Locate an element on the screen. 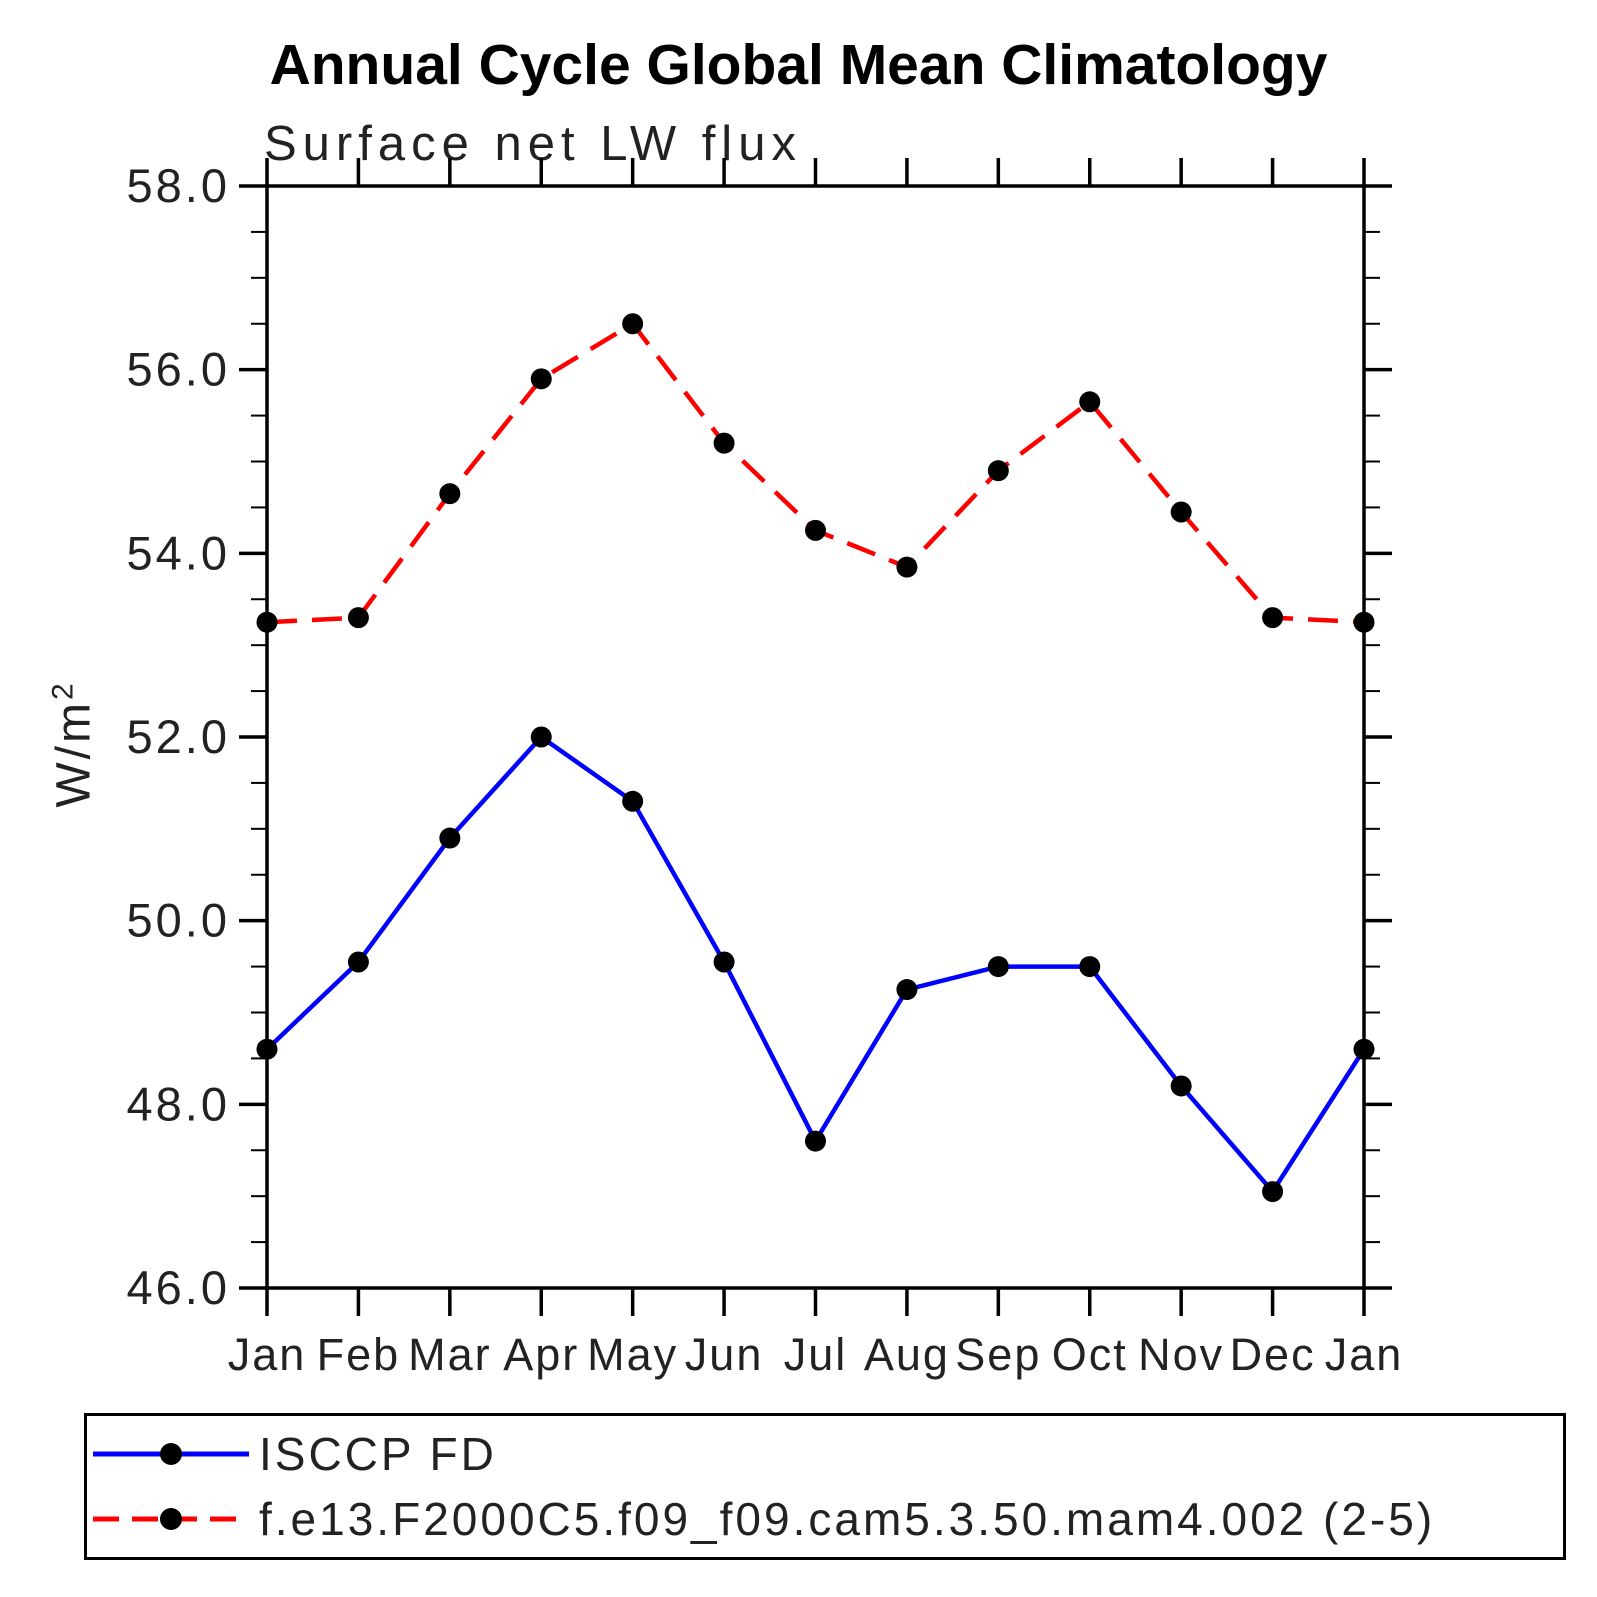 Image resolution: width=1597 pixels, height=1597 pixels. legend-swatch-solid is located at coordinates (171, 1454).